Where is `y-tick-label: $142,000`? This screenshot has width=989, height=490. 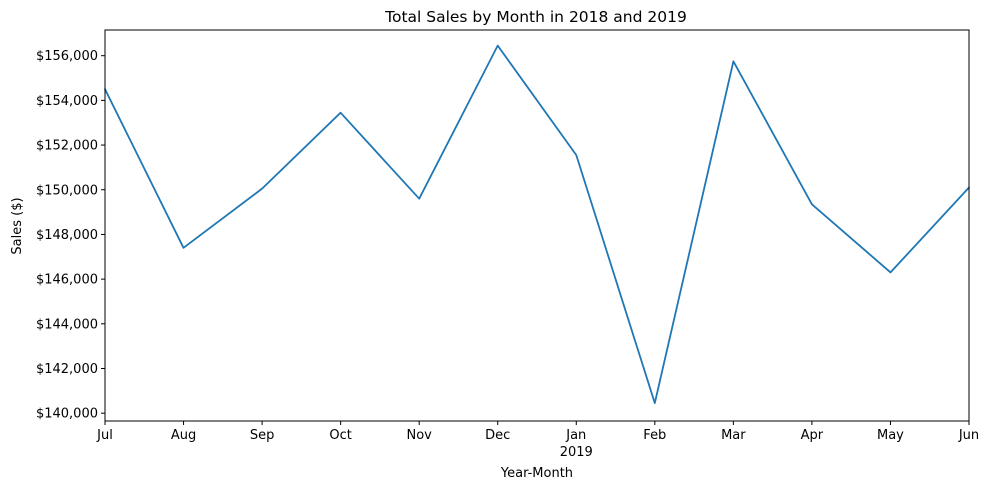 y-tick-label: $142,000 is located at coordinates (67, 369).